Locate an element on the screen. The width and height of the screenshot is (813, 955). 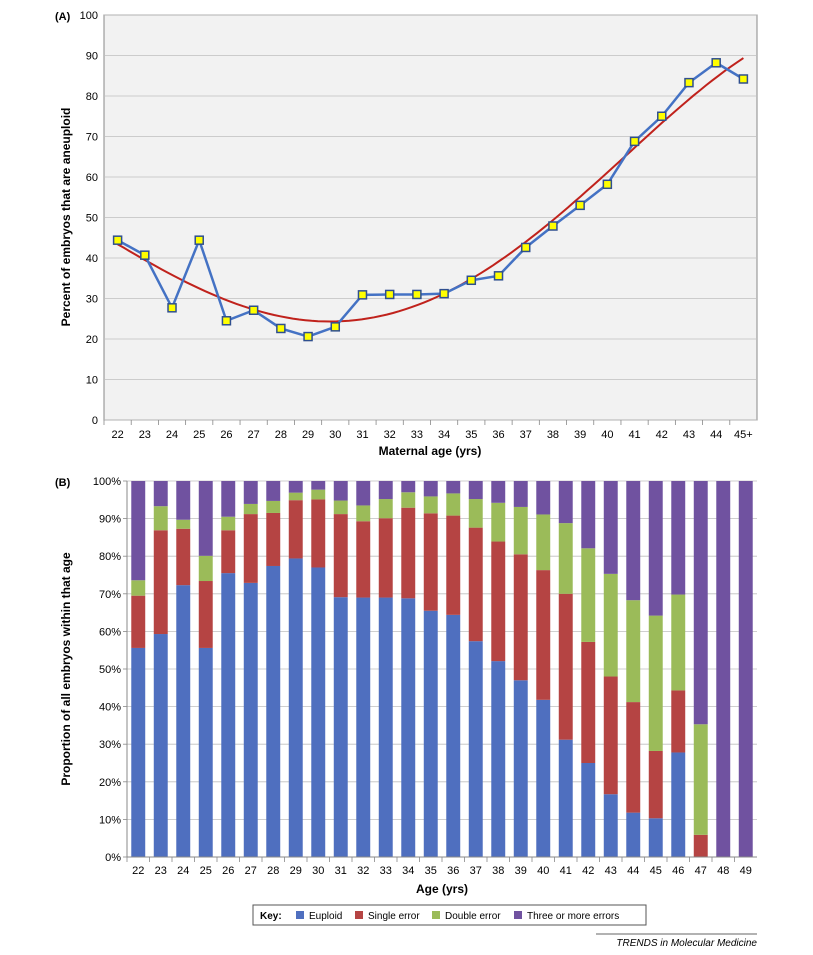
panel-a-y-axis-title: Percent of embryos that are aneuploid is located at coordinates (66, 217).